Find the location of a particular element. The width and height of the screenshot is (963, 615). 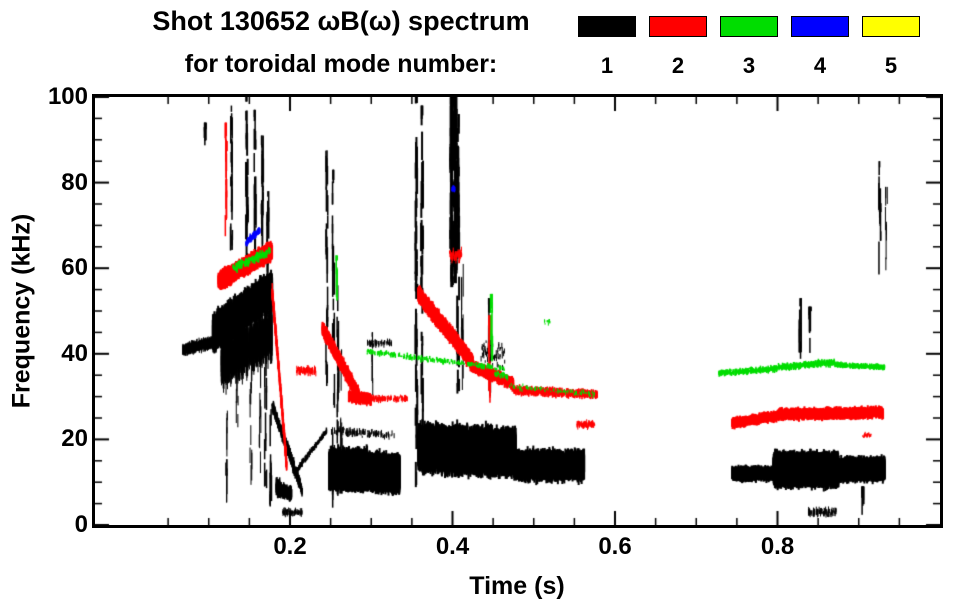

figure-subtitle: for toroidal mode number: is located at coordinates (341, 64).